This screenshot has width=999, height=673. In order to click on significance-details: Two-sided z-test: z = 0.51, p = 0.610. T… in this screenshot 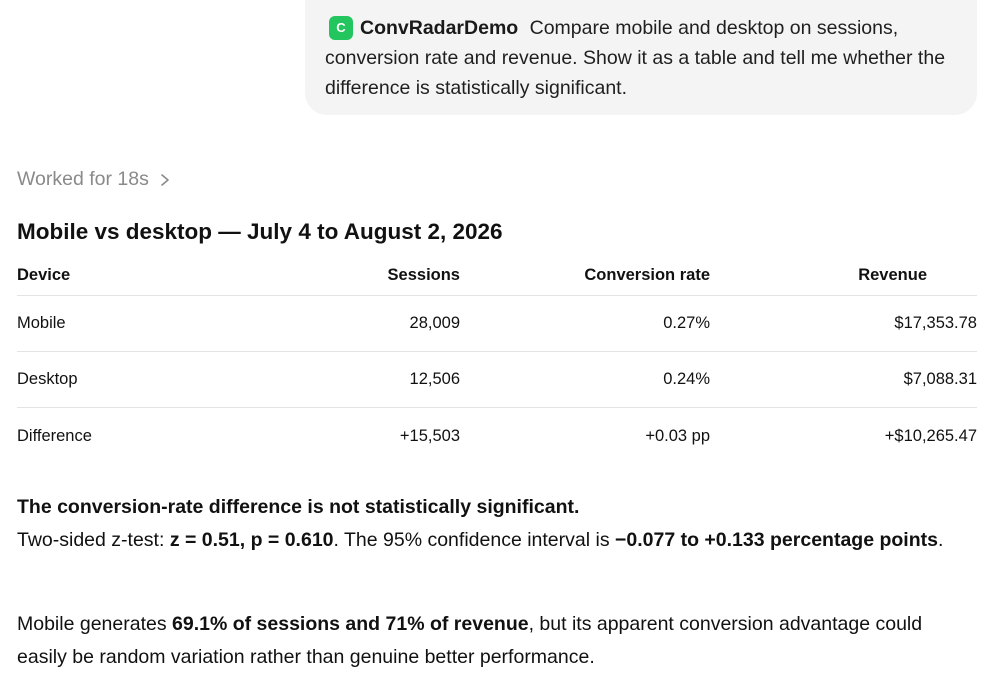, I will do `click(497, 540)`.